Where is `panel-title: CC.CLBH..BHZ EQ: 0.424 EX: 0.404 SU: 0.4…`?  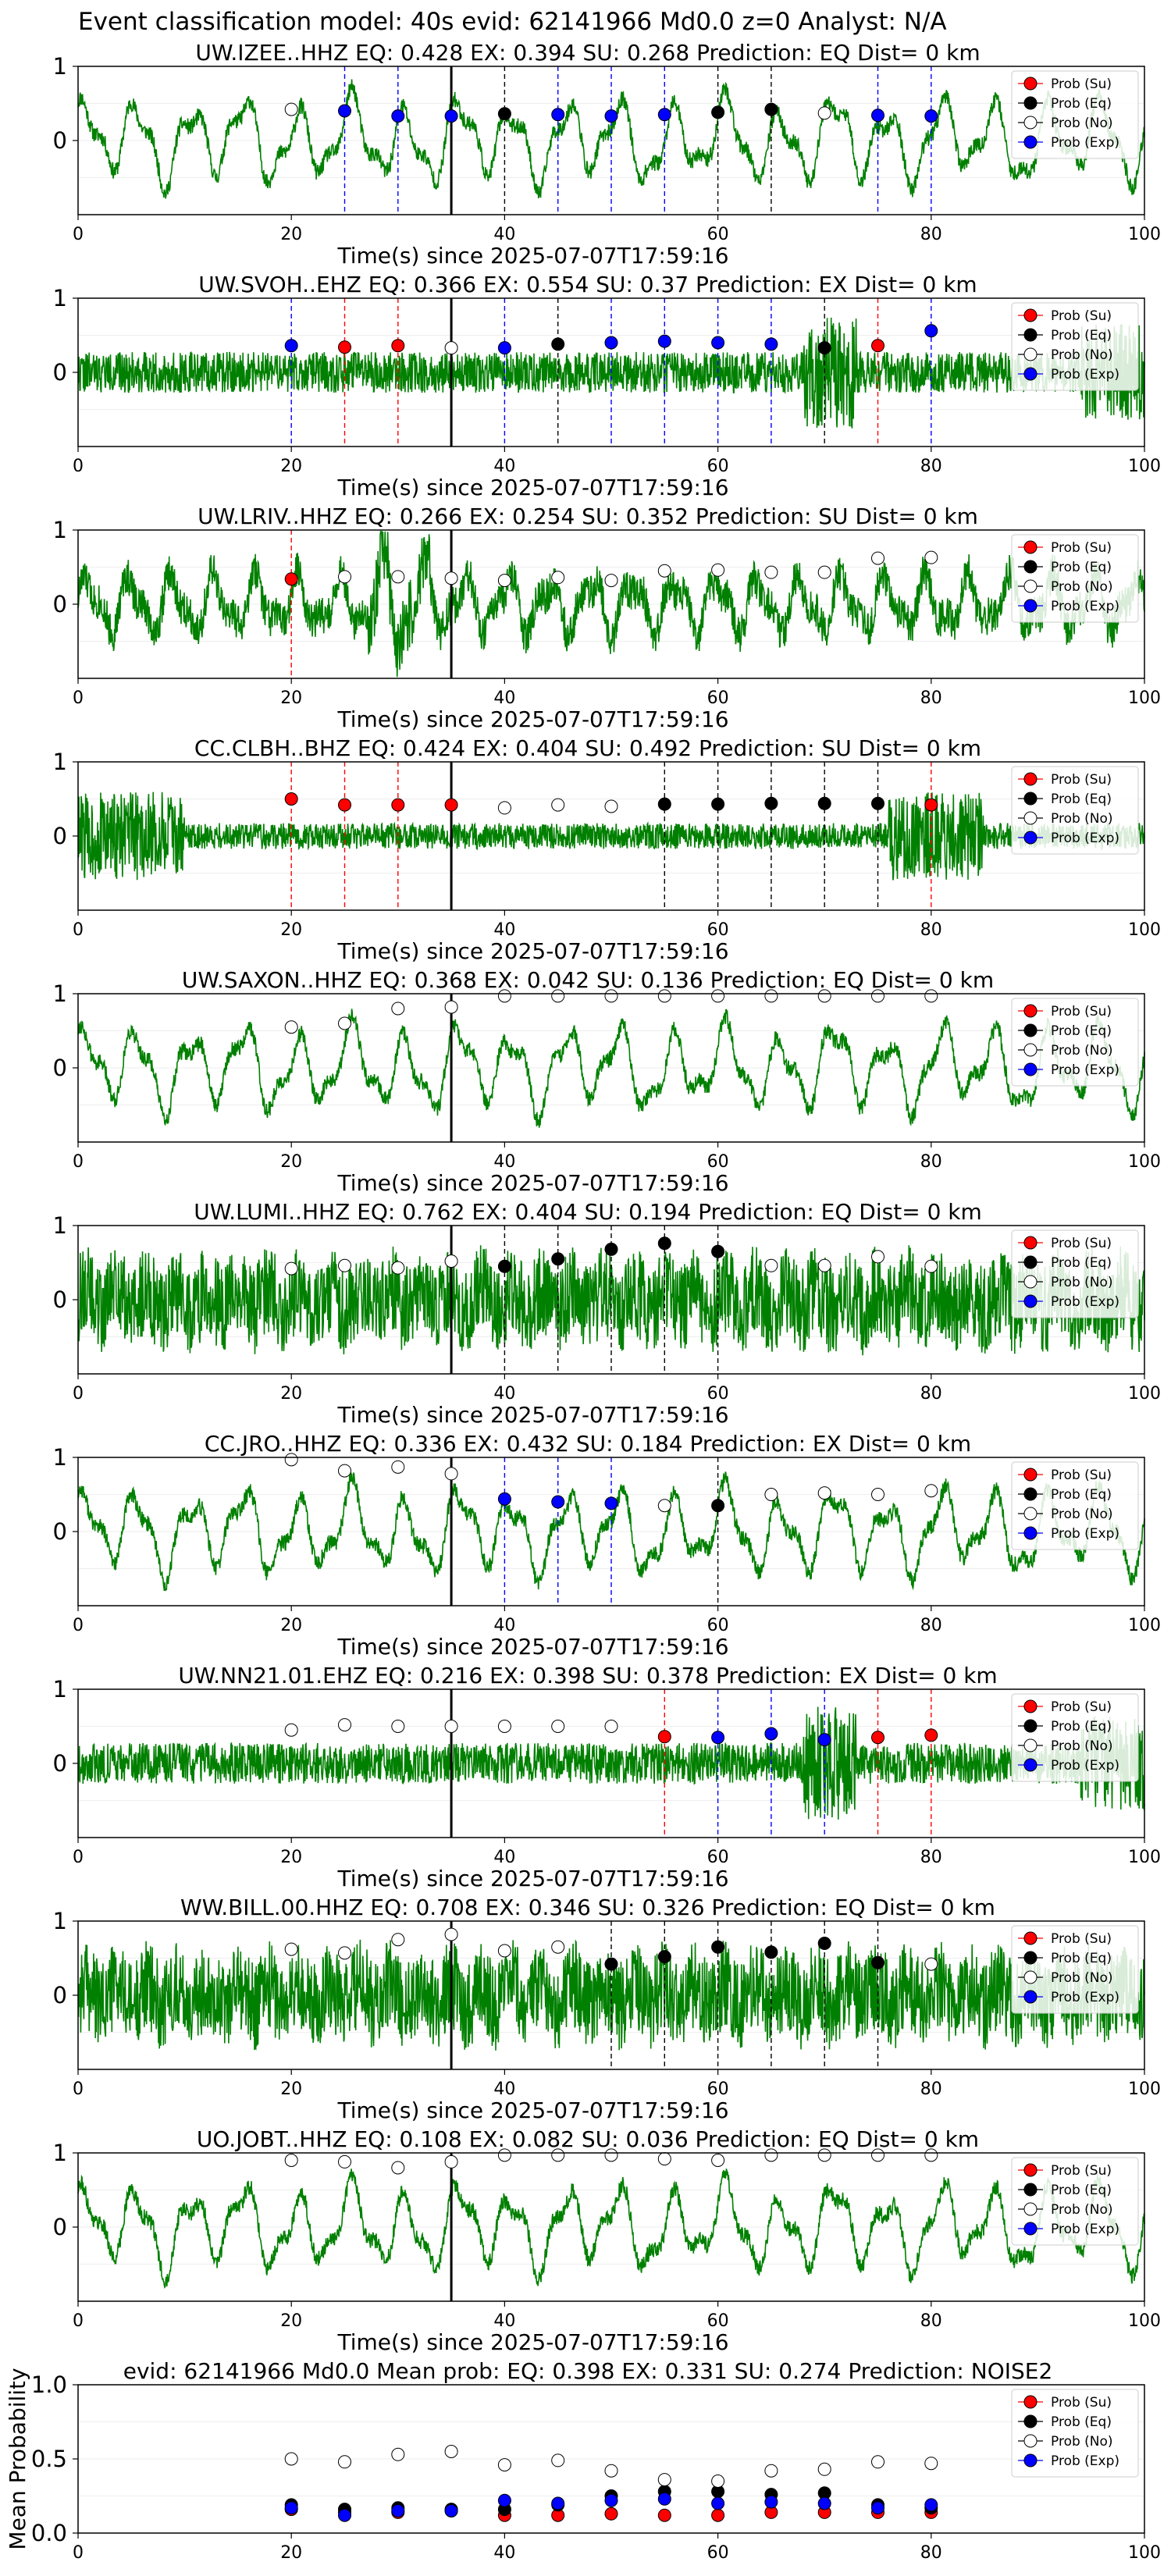
panel-title: CC.CLBH..BHZ EQ: 0.424 EX: 0.404 SU: 0.4… is located at coordinates (587, 748).